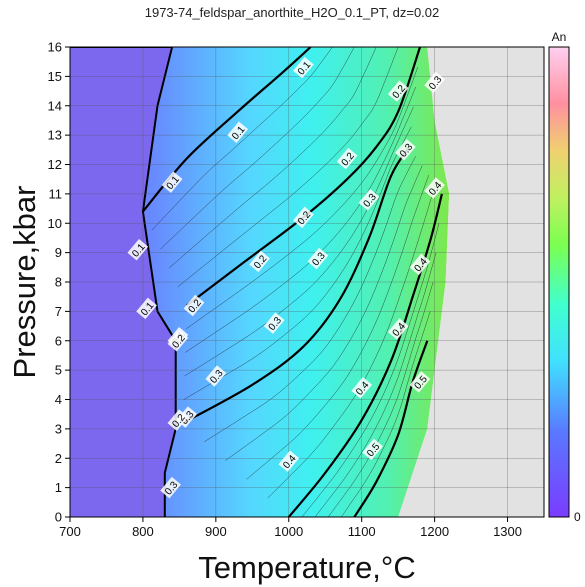 The height and width of the screenshot is (587, 585). What do you see at coordinates (577, 517) in the screenshot?
I see `colorbar-min-label: 0` at bounding box center [577, 517].